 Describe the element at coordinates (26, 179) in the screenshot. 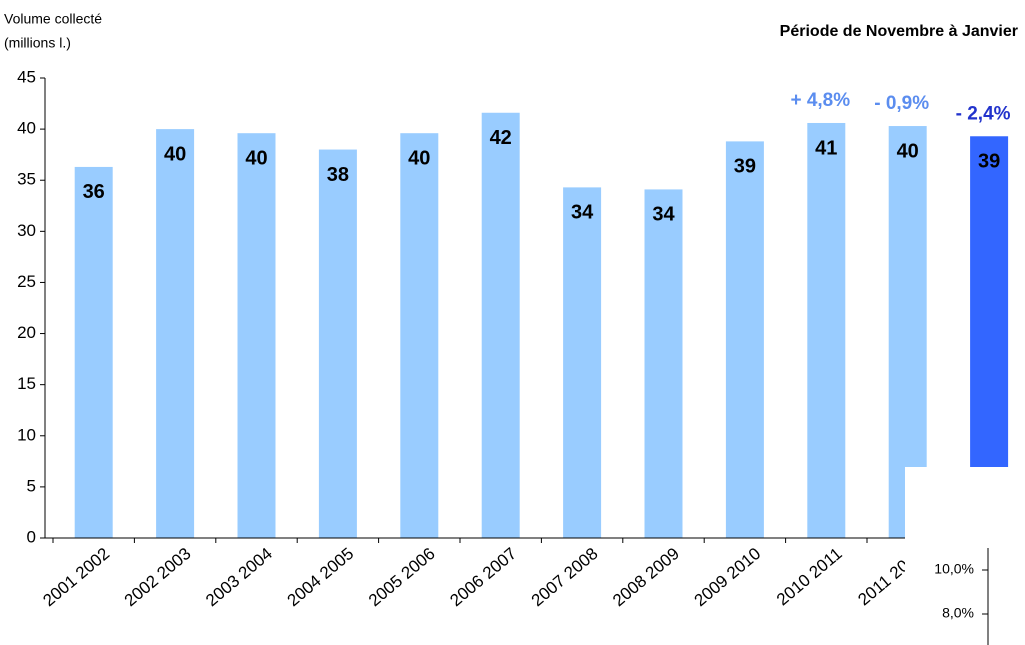

I see `y-tick-label: 35` at that location.